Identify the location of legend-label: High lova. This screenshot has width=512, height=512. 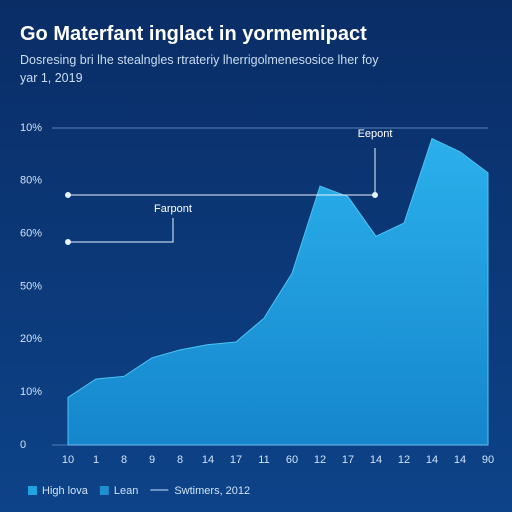
(65, 491).